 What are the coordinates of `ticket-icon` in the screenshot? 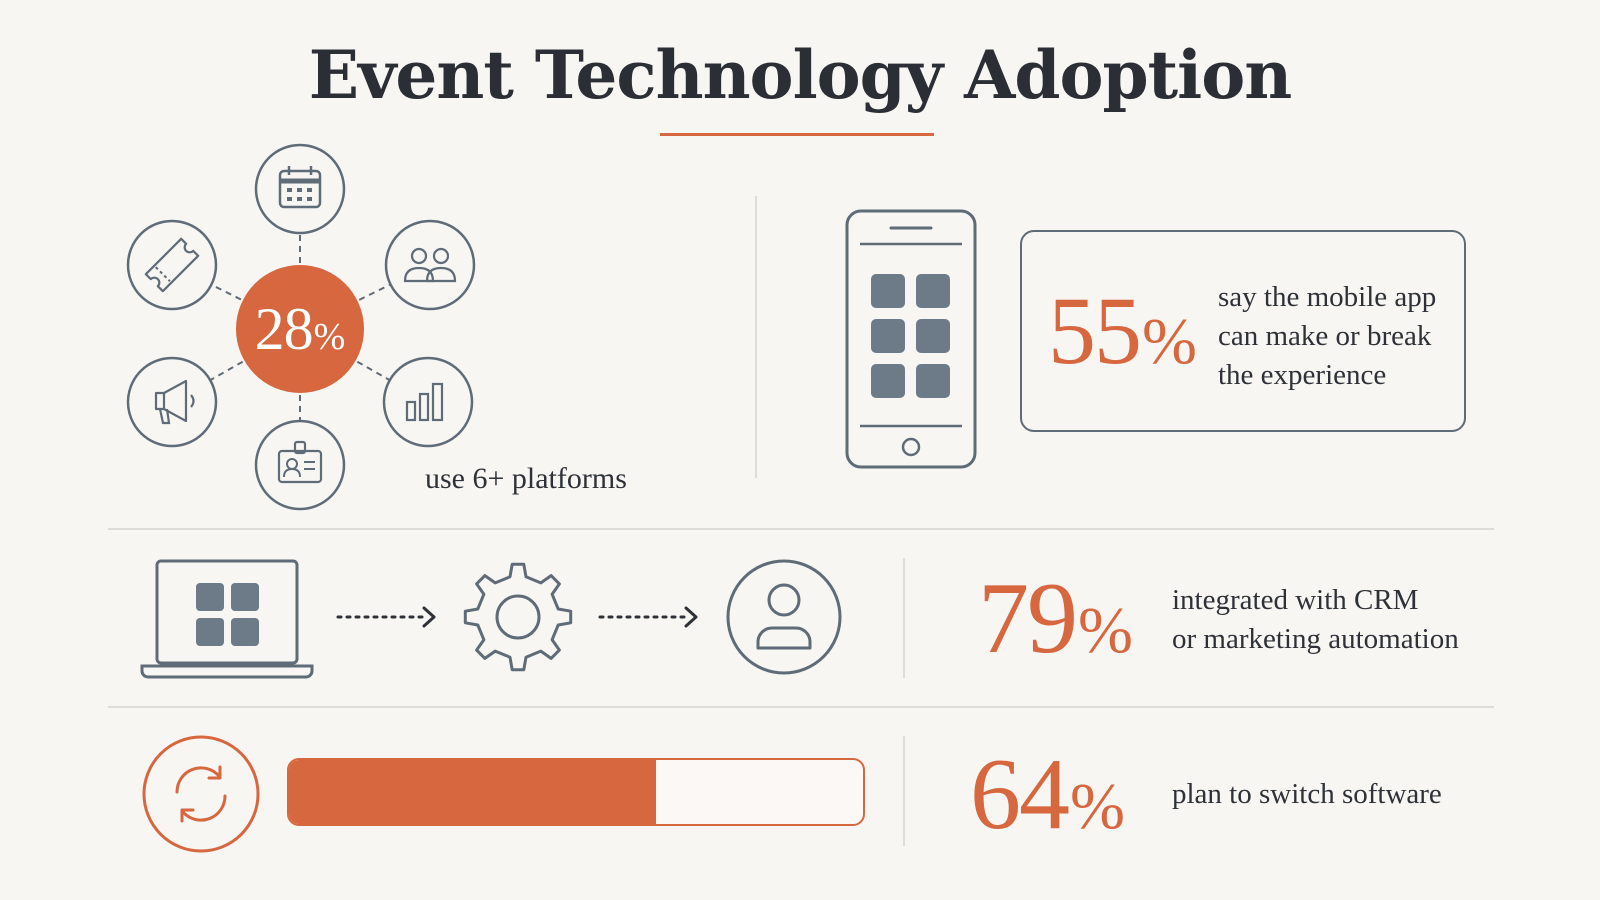 It's located at (172, 265).